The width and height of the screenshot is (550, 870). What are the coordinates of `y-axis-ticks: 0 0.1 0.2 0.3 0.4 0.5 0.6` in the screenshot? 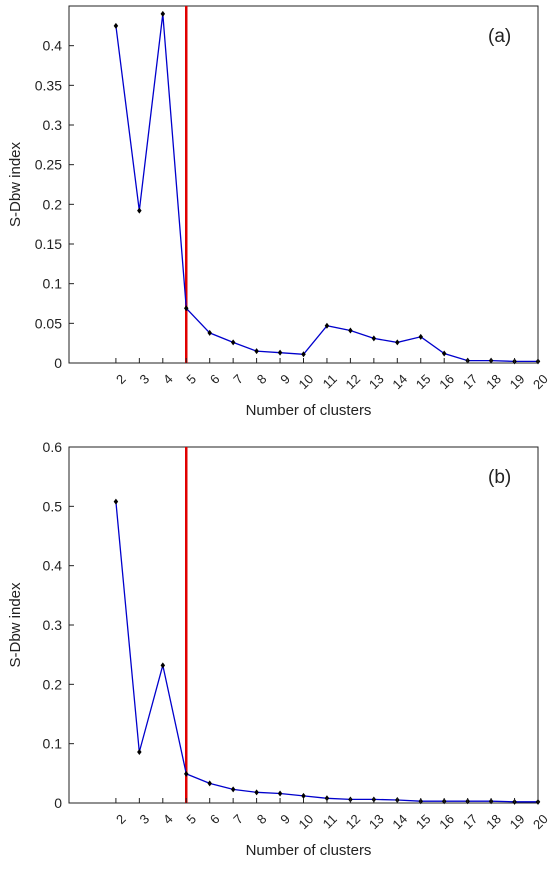 It's located at (58, 625).